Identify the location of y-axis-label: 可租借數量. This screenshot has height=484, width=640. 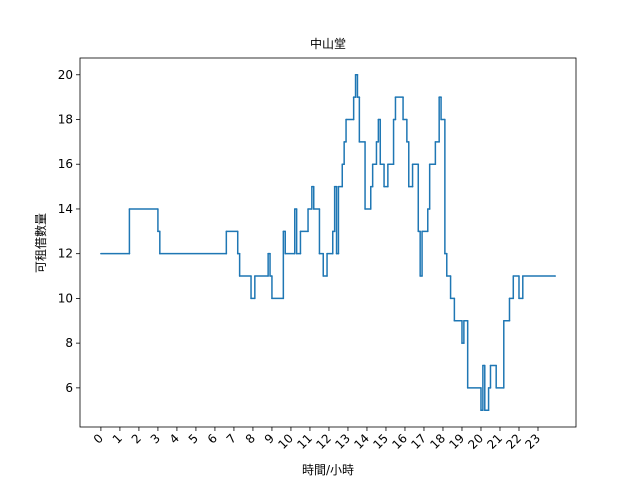
(41, 243).